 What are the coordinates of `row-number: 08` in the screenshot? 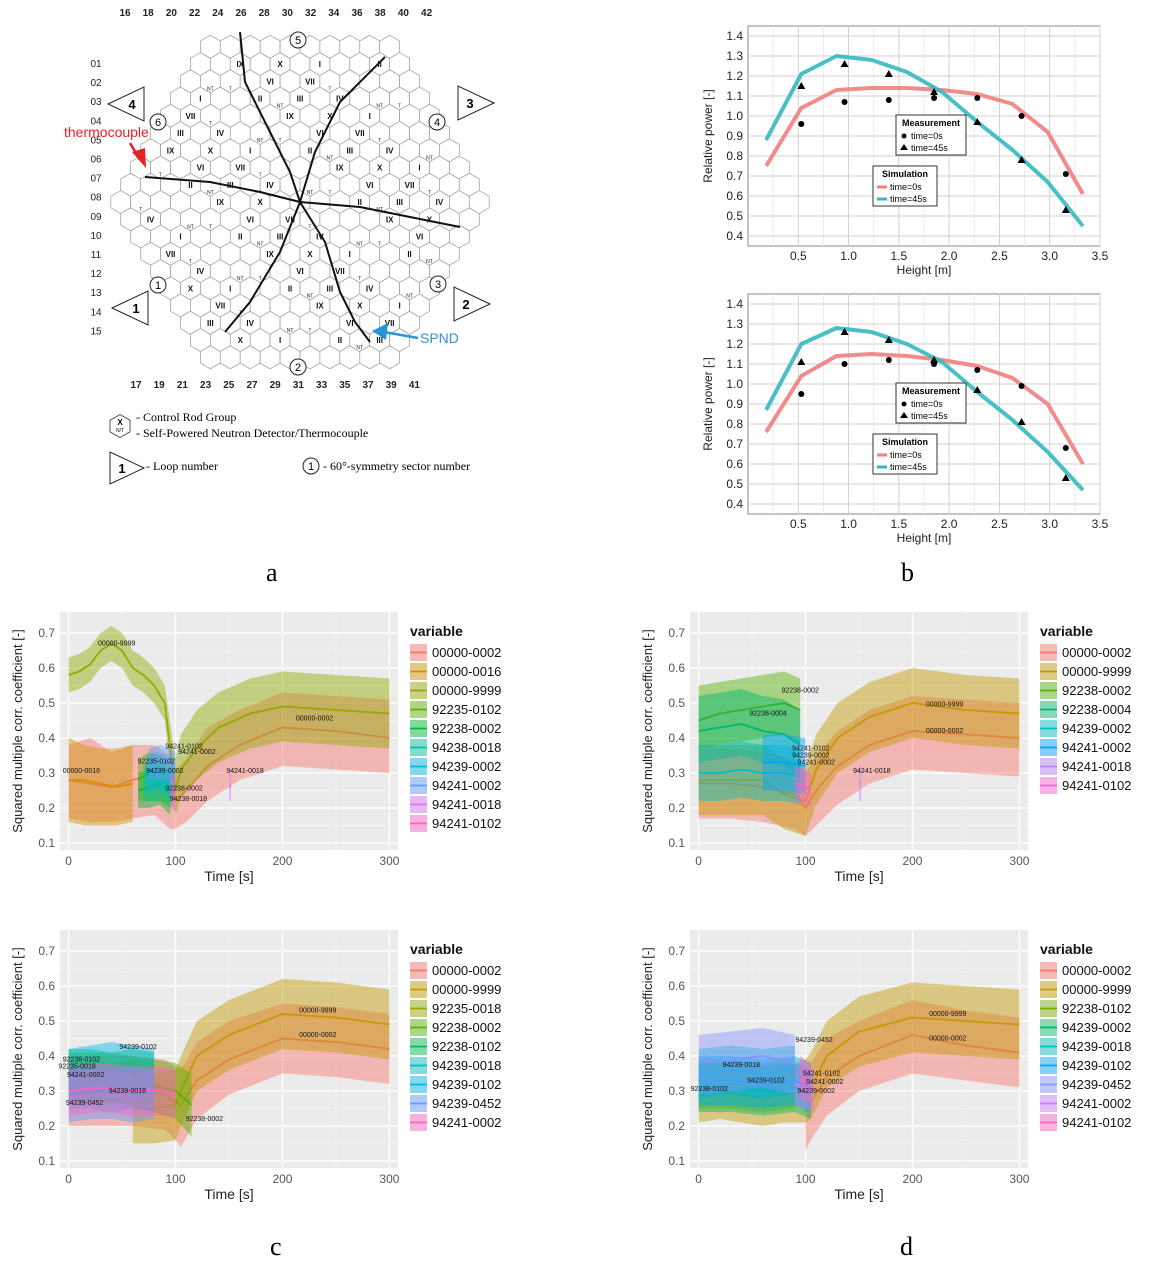 It's located at (96, 198).